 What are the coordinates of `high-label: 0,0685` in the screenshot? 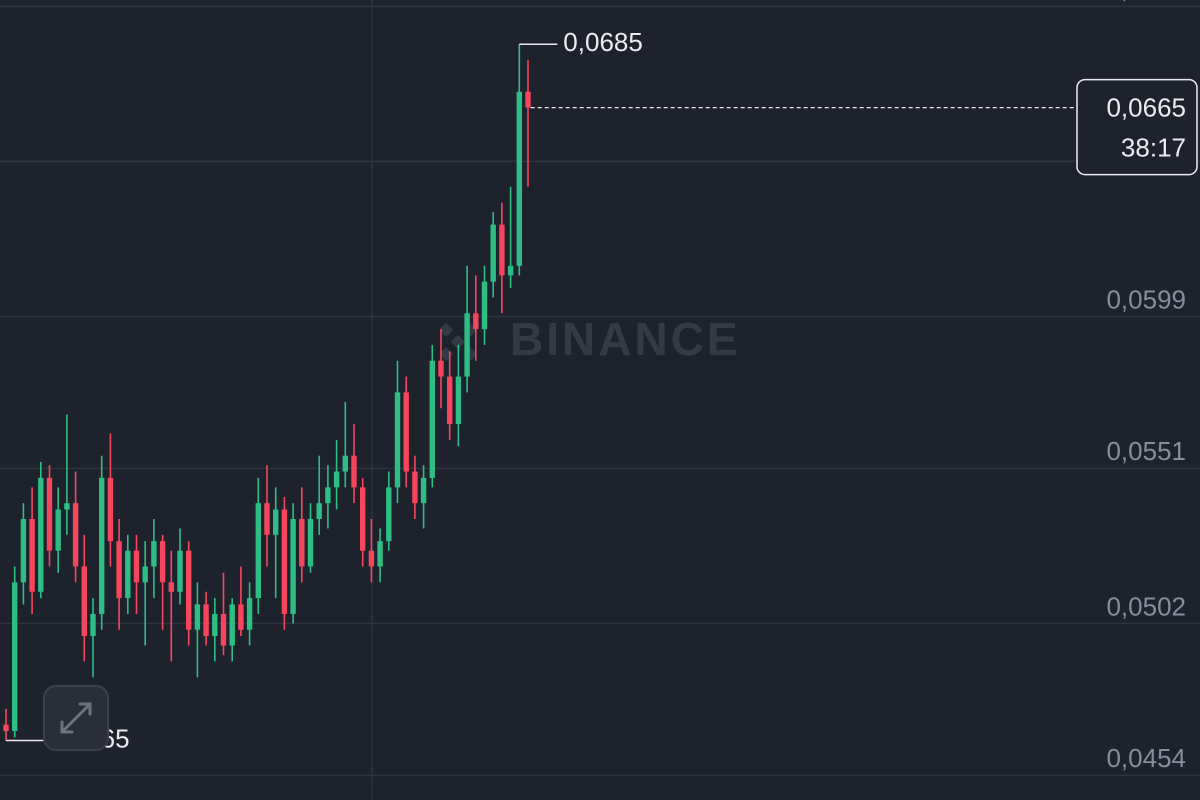 It's located at (603, 42).